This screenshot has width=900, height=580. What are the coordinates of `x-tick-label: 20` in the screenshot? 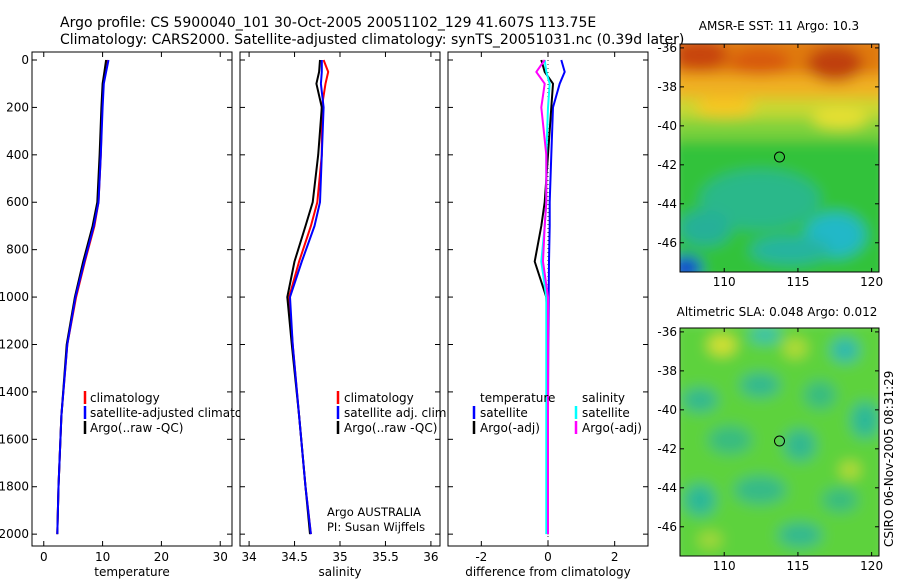 It's located at (161, 557).